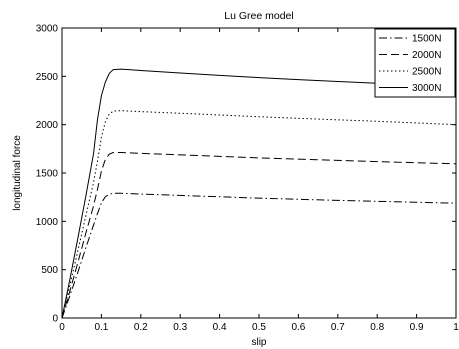  Describe the element at coordinates (180, 327) in the screenshot. I see `x-tick-label: 0.3` at that location.